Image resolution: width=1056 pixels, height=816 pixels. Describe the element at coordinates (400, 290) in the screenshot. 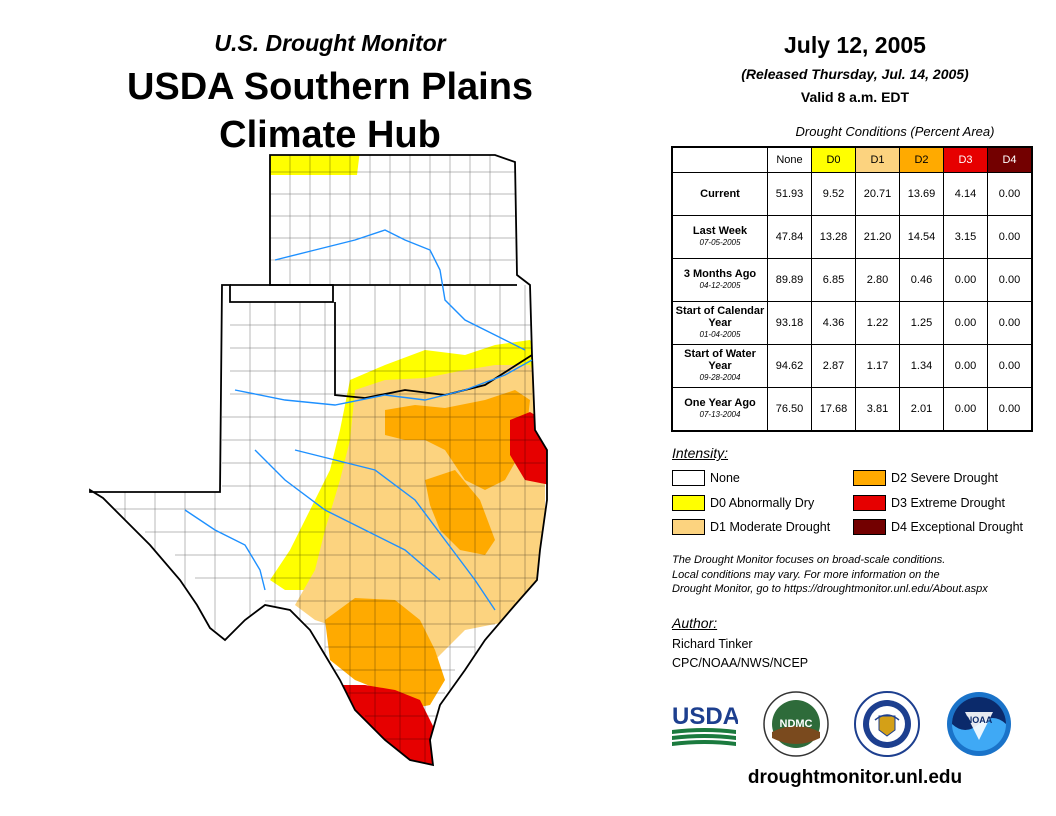

I see `arkansas-river` at that location.